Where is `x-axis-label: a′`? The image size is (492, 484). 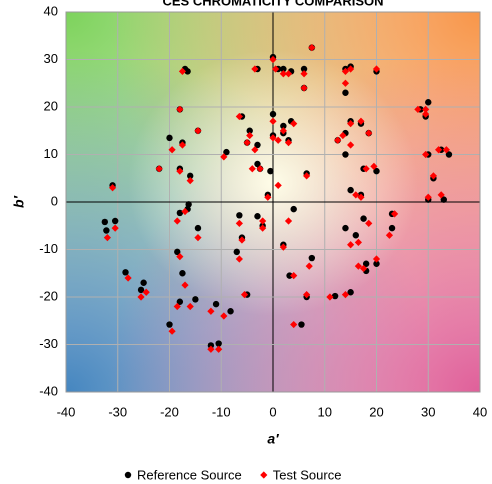
x-axis-label: a′ is located at coordinates (273, 439).